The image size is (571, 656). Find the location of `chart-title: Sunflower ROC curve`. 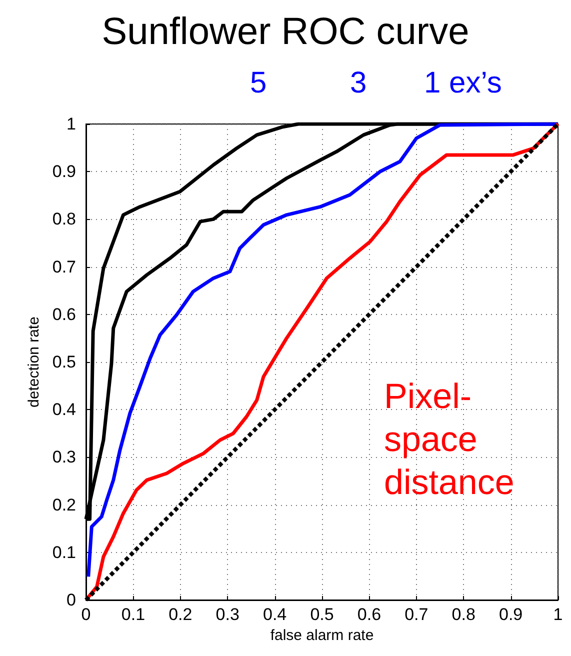

chart-title: Sunflower ROC curve is located at coordinates (286, 32).